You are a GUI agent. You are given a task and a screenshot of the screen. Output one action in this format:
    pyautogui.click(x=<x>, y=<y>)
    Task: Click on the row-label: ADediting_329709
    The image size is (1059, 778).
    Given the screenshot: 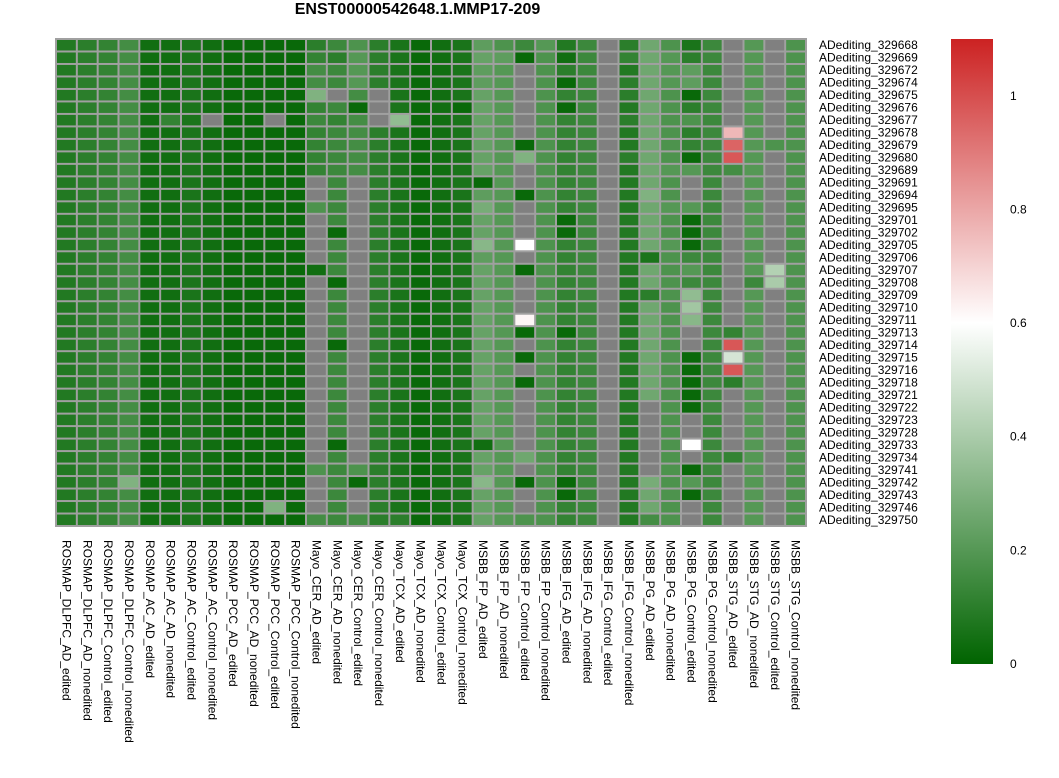 What is the action you would take?
    pyautogui.click(x=868, y=295)
    